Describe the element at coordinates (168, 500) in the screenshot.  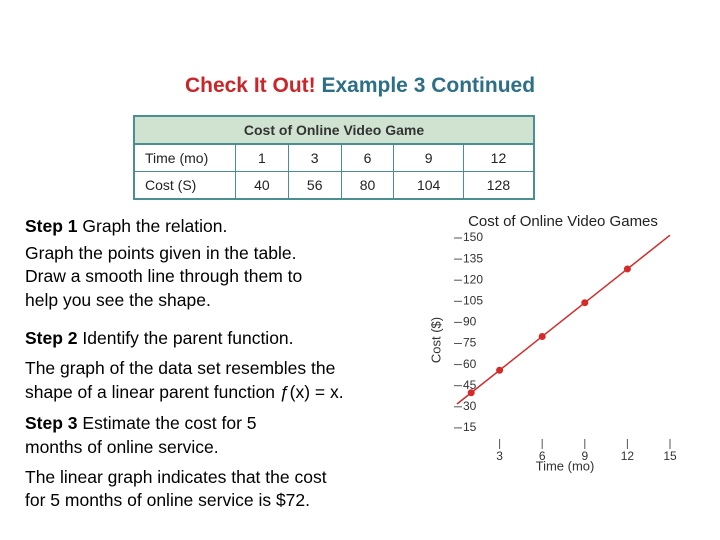
I see `body-line: for 5 months of online service is $72.` at that location.